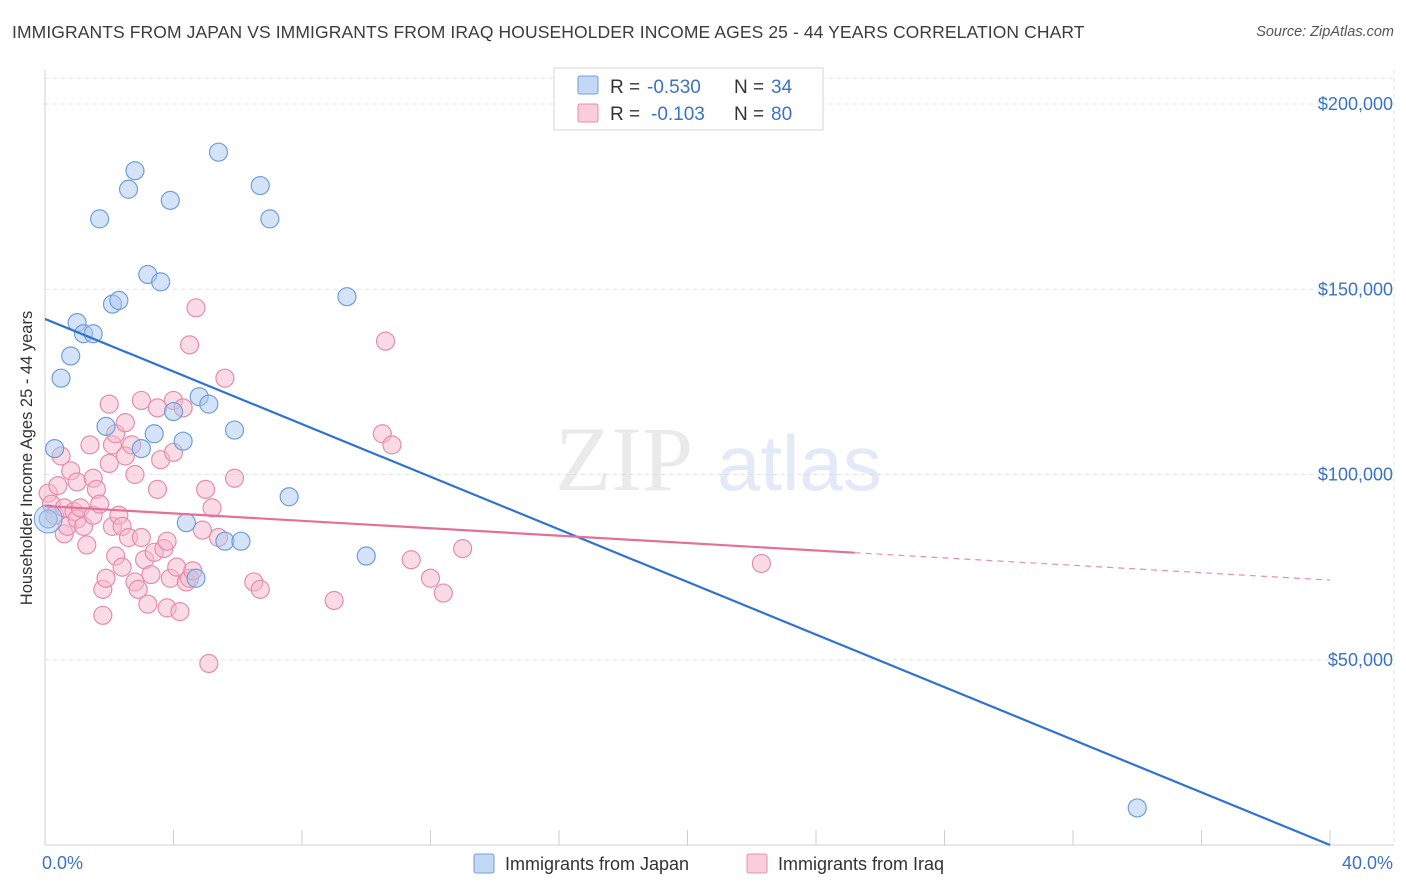 The height and width of the screenshot is (892, 1406). What do you see at coordinates (597, 864) in the screenshot?
I see `bottom-legend-label-japan: Immigrants from Japan` at bounding box center [597, 864].